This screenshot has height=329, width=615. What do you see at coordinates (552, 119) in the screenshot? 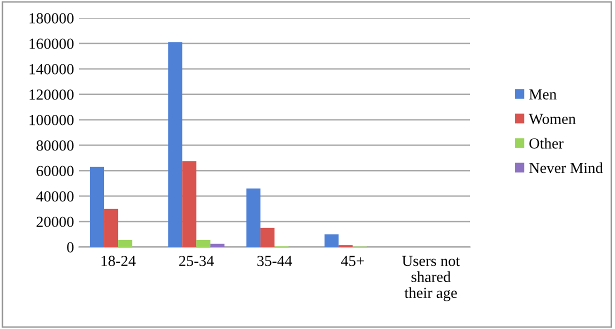
I see `legend-label: Women` at bounding box center [552, 119].